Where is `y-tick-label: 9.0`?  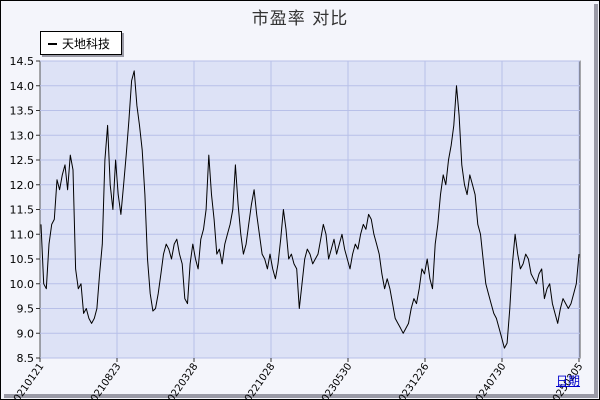
y-tick-label: 9.0 is located at coordinates (26, 333).